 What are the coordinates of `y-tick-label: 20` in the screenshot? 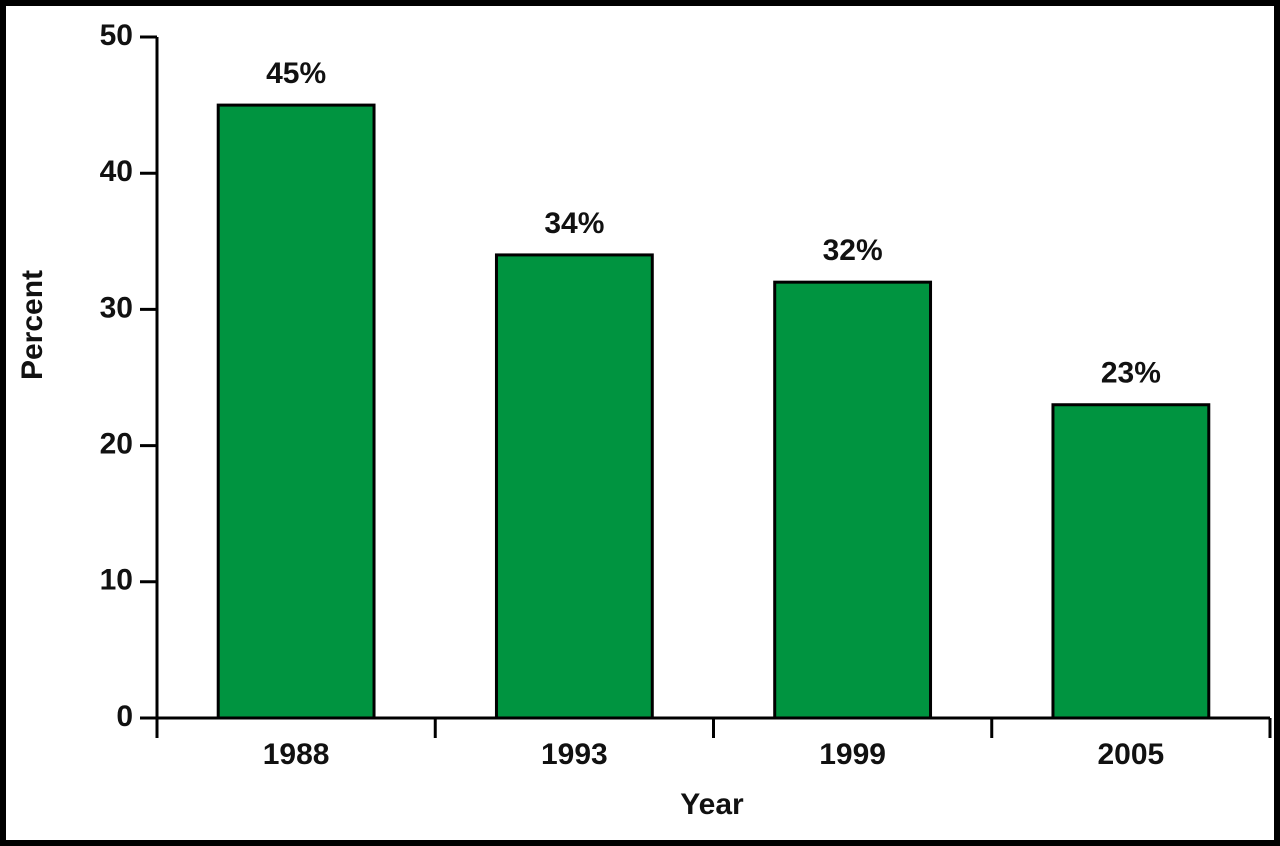 It's located at (116, 444).